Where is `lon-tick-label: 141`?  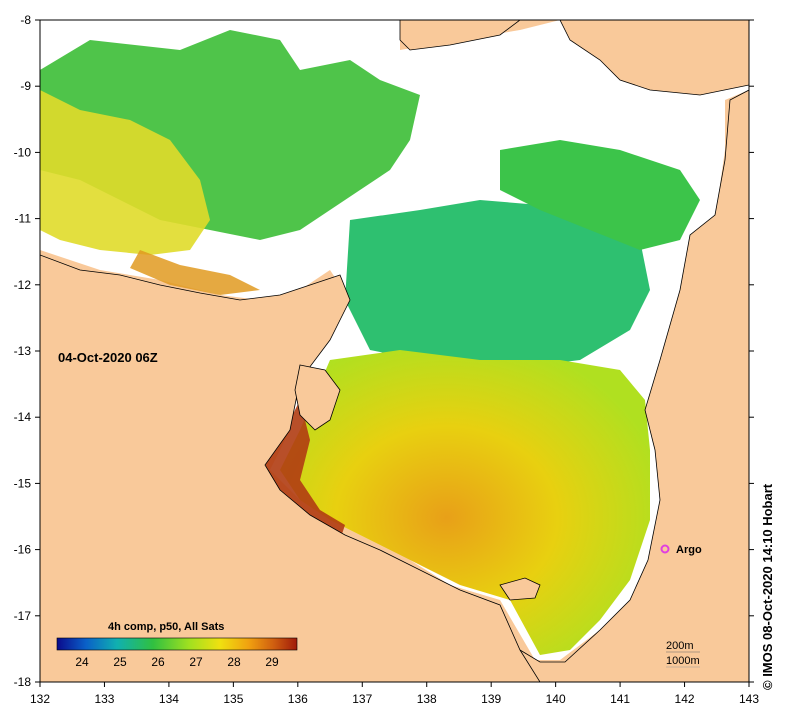 lon-tick-label: 141 is located at coordinates (620, 699).